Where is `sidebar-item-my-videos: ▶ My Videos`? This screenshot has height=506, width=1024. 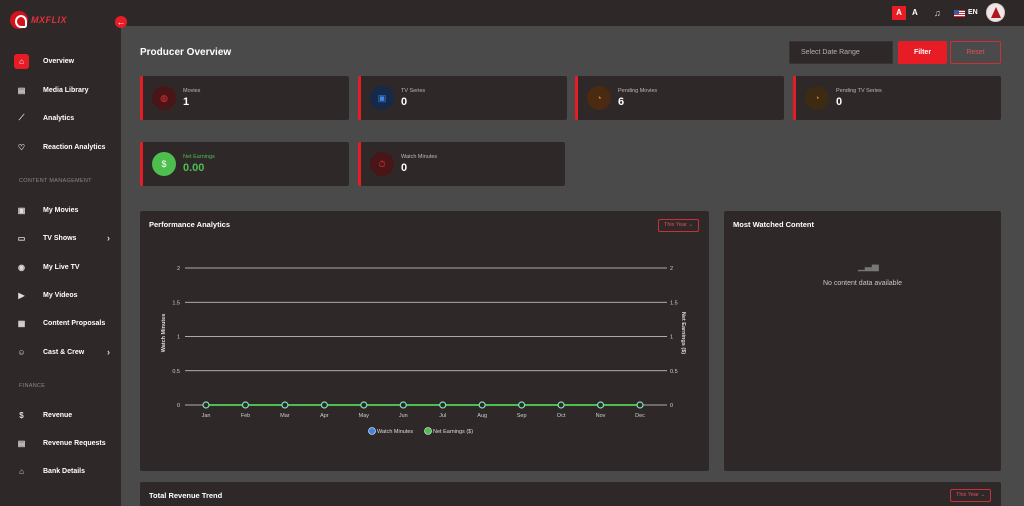 sidebar-item-my-videos: ▶ My Videos is located at coordinates (62, 295).